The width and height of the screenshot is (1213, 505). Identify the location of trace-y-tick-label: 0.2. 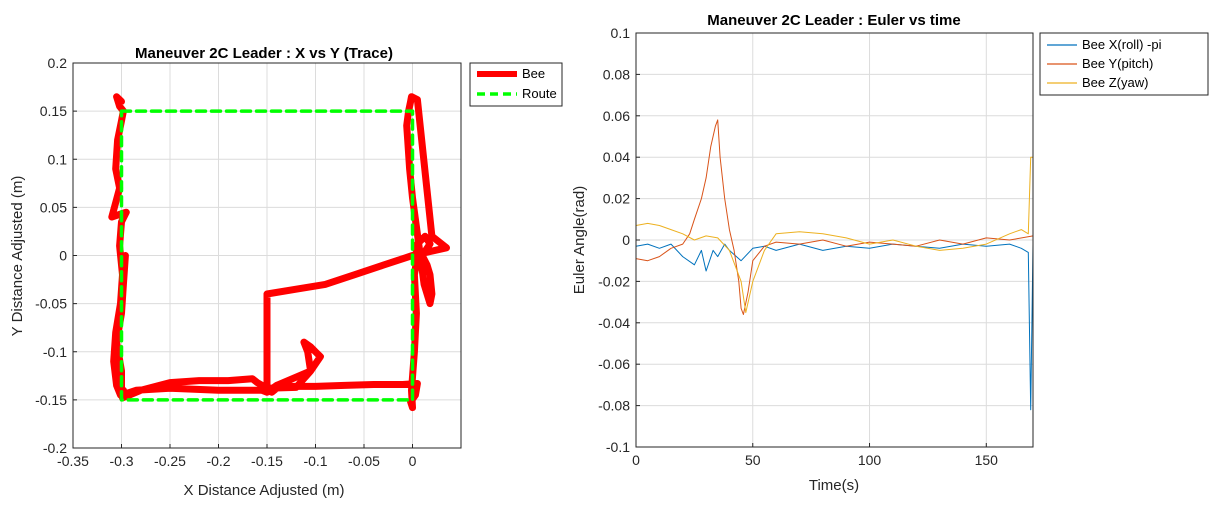
(58, 63).